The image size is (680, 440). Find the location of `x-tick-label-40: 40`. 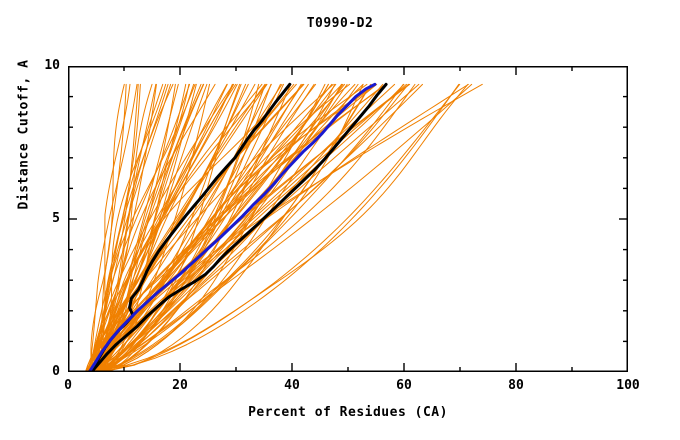

x-tick-label-40: 40 is located at coordinates (292, 385).